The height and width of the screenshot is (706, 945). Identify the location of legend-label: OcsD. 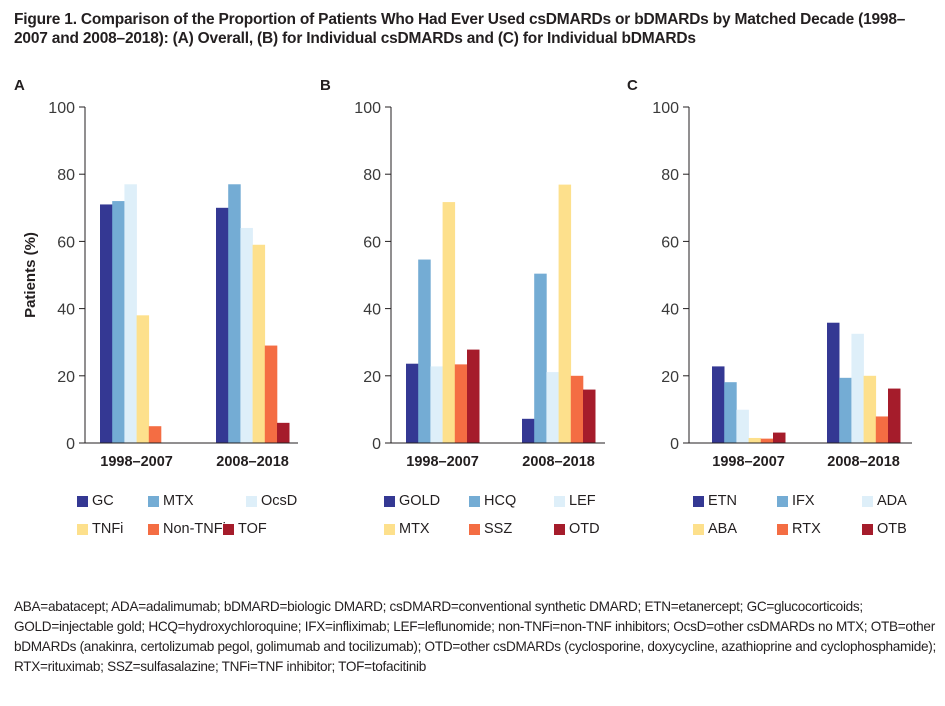
(279, 501).